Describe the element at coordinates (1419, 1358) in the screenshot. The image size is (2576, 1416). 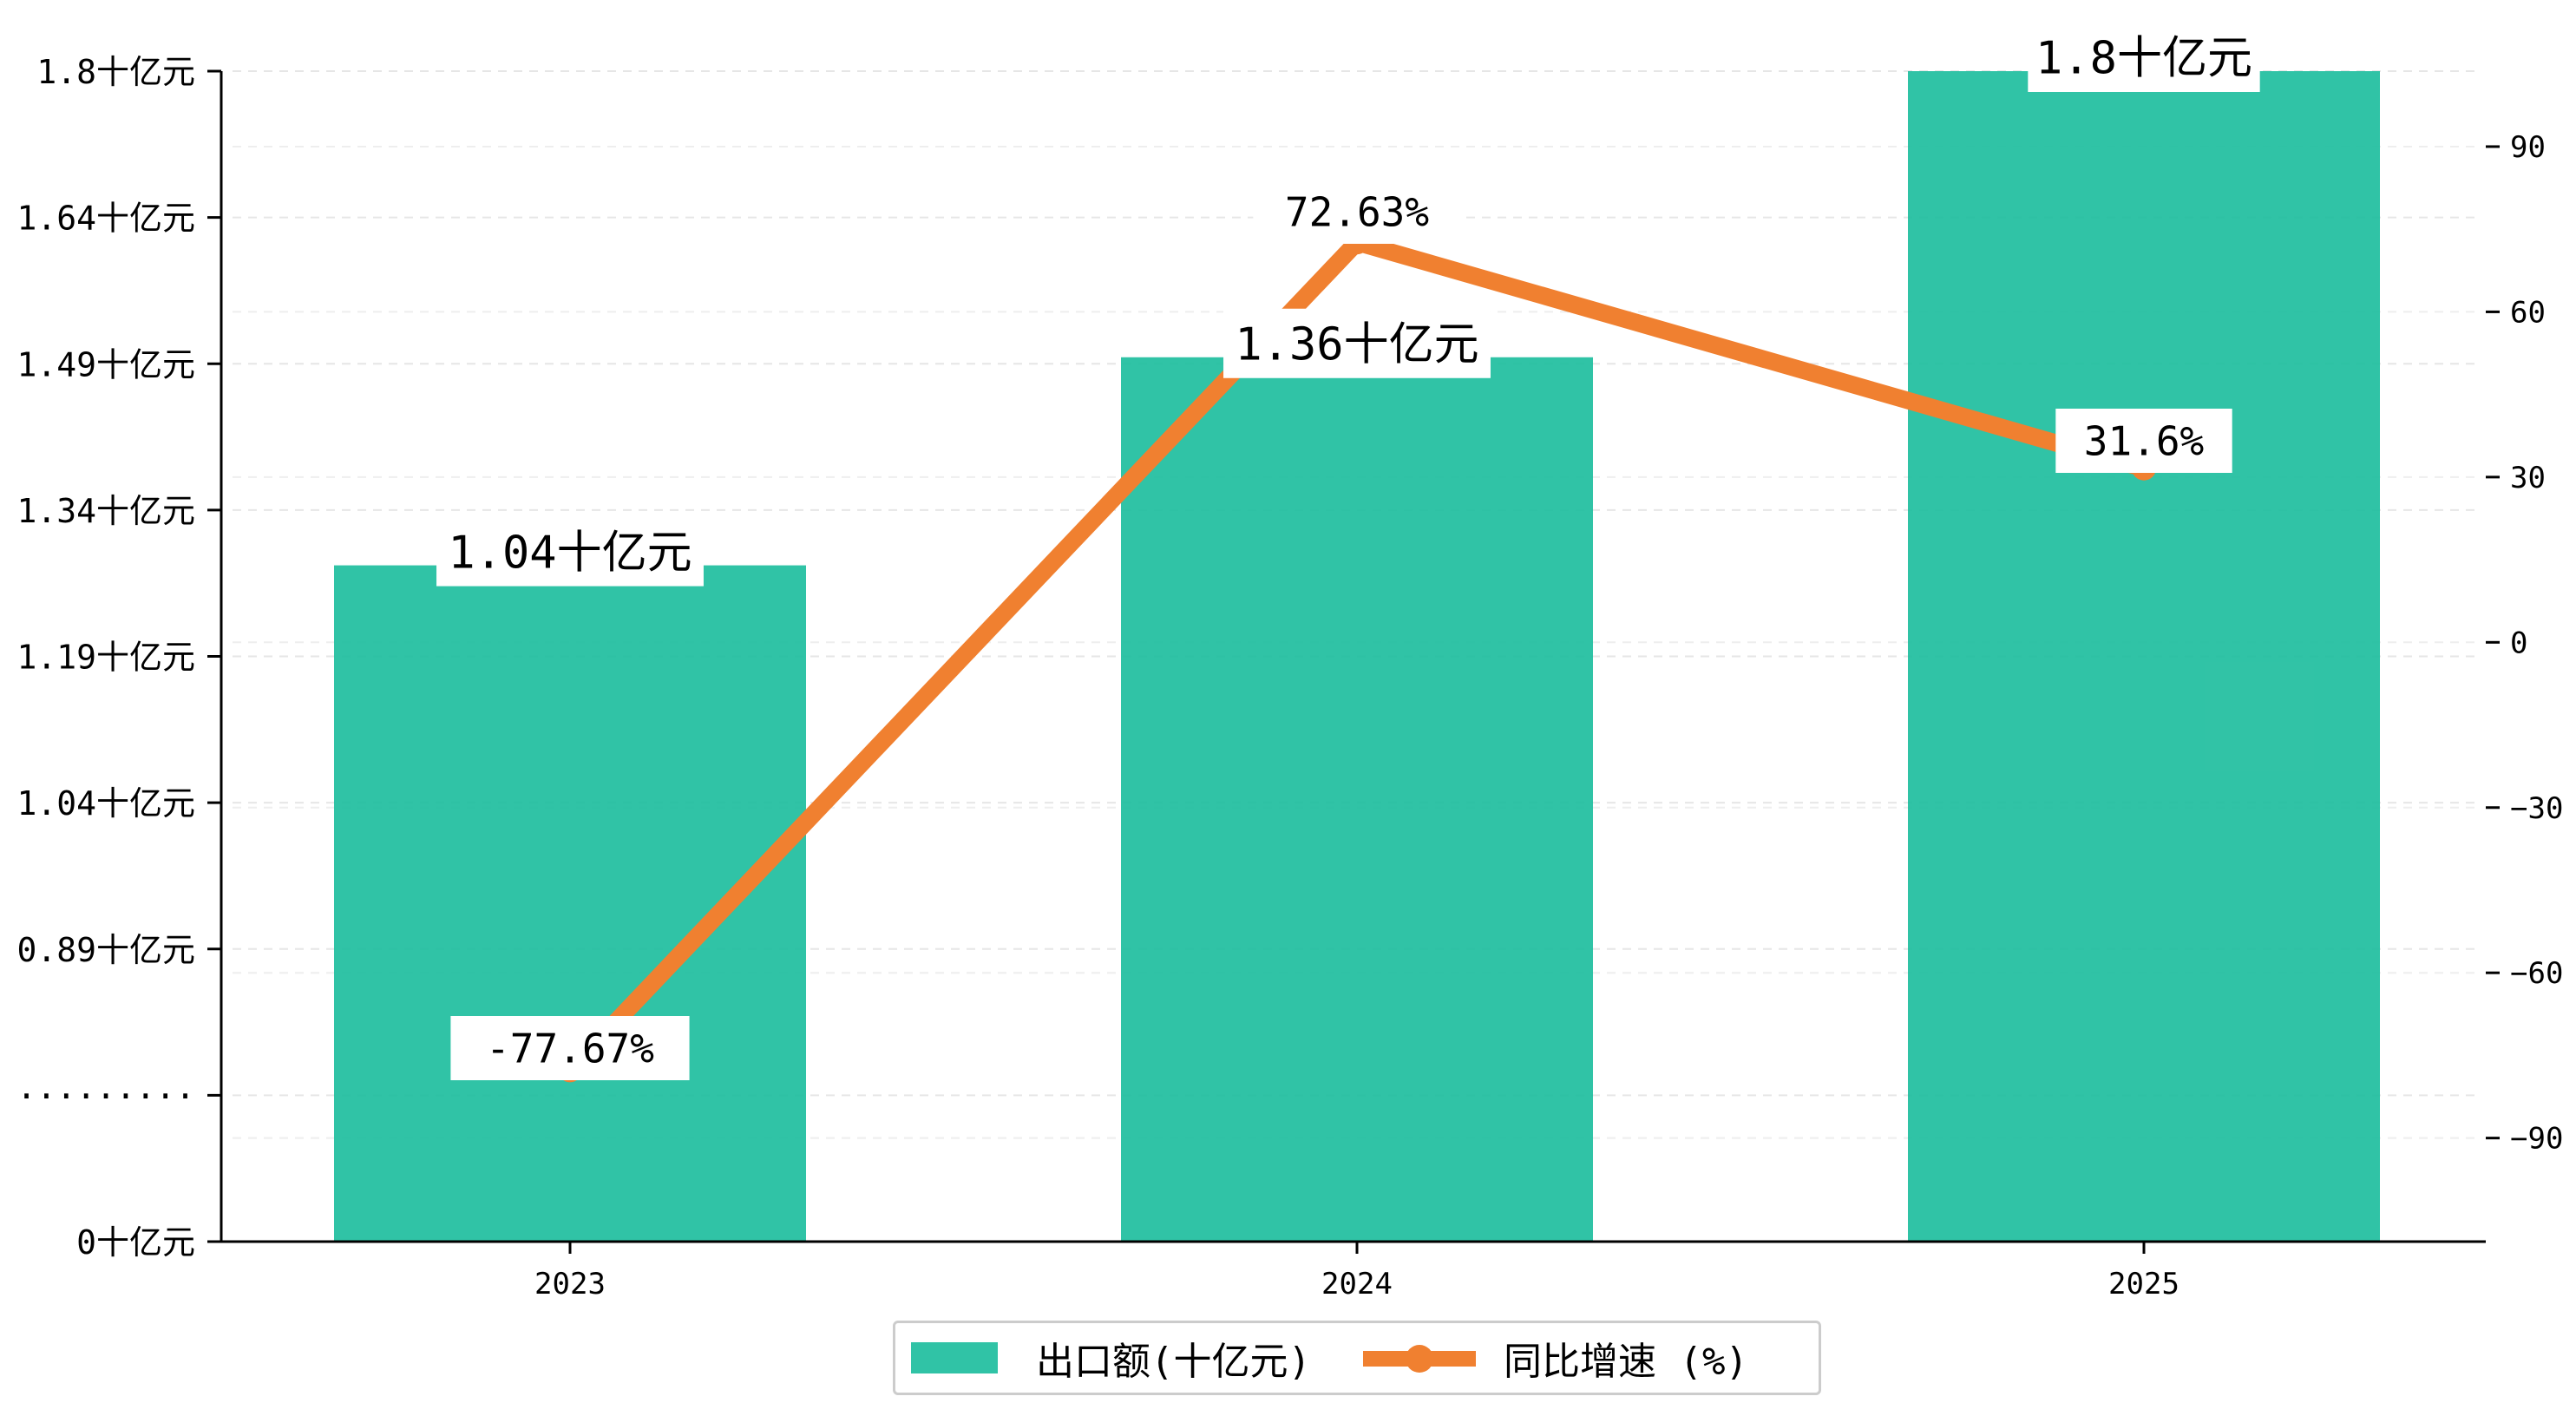
I see `legend-line-swatch` at that location.